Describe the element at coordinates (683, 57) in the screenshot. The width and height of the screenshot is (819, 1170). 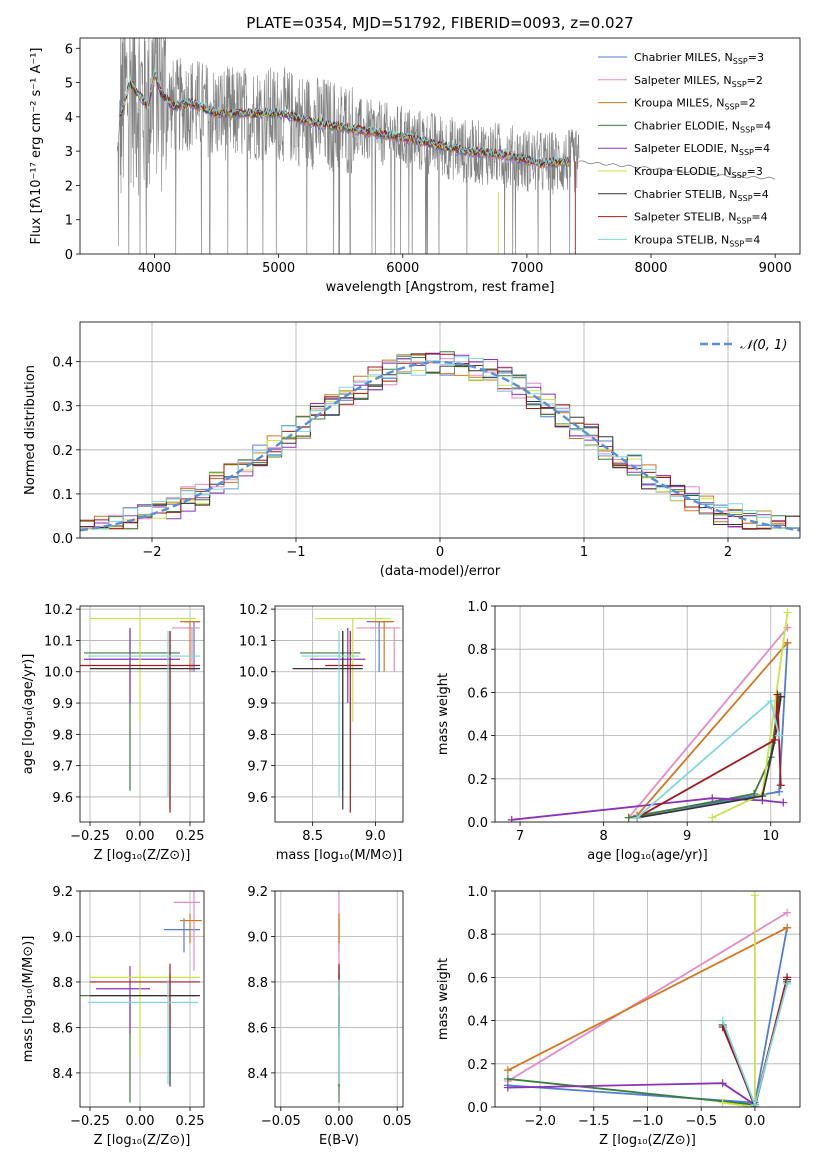
I see `legend-label-main: Chabrier MILES, N` at that location.